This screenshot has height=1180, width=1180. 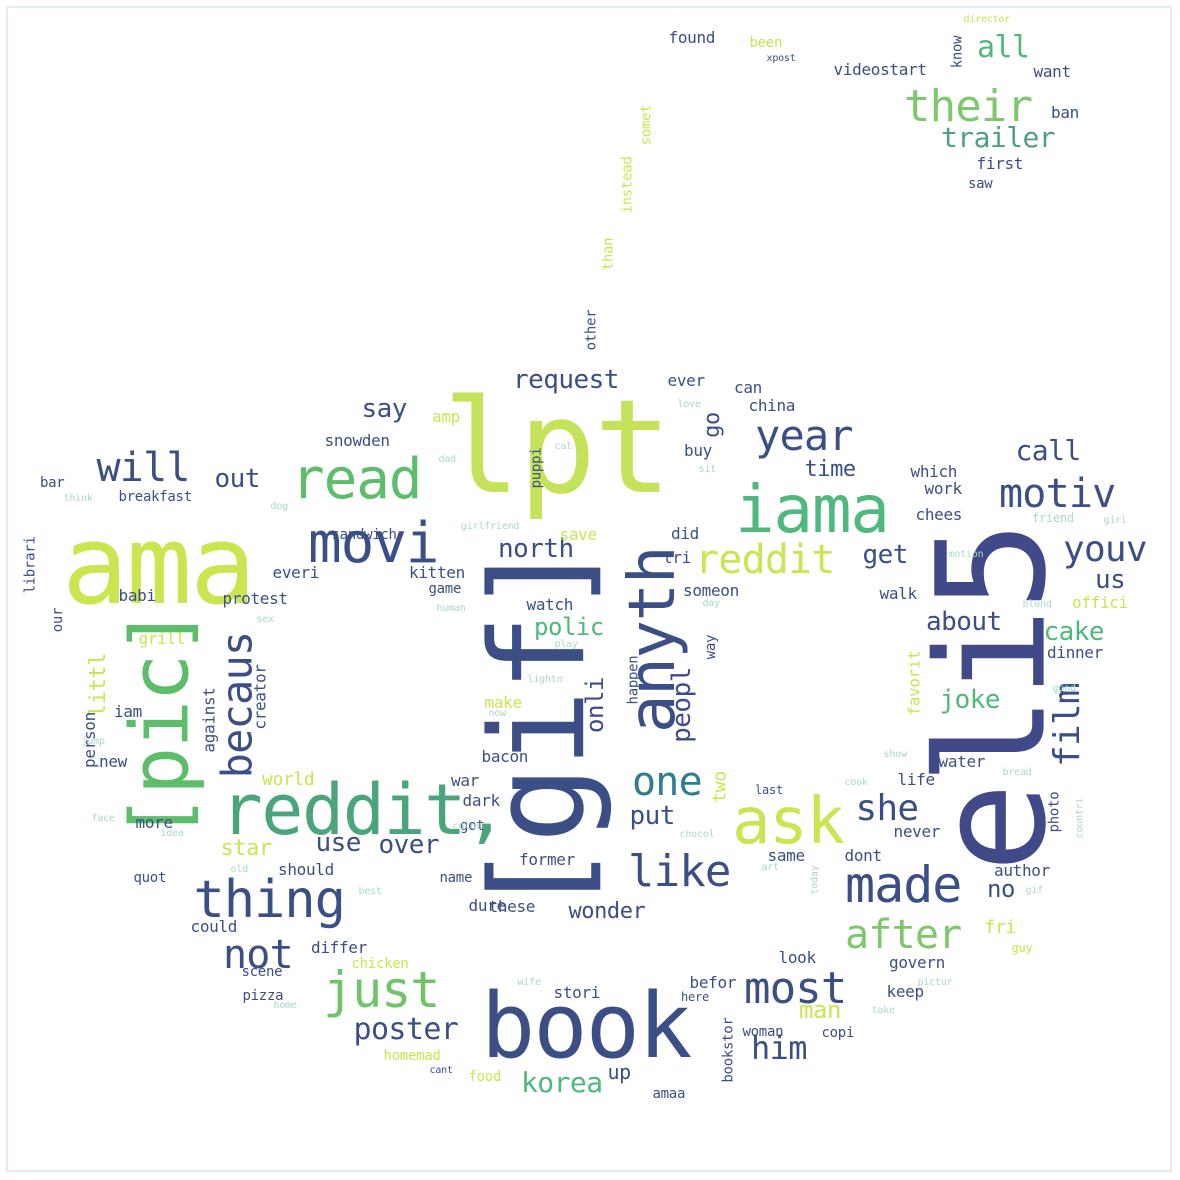 What do you see at coordinates (154, 822) in the screenshot?
I see `word-73: more` at bounding box center [154, 822].